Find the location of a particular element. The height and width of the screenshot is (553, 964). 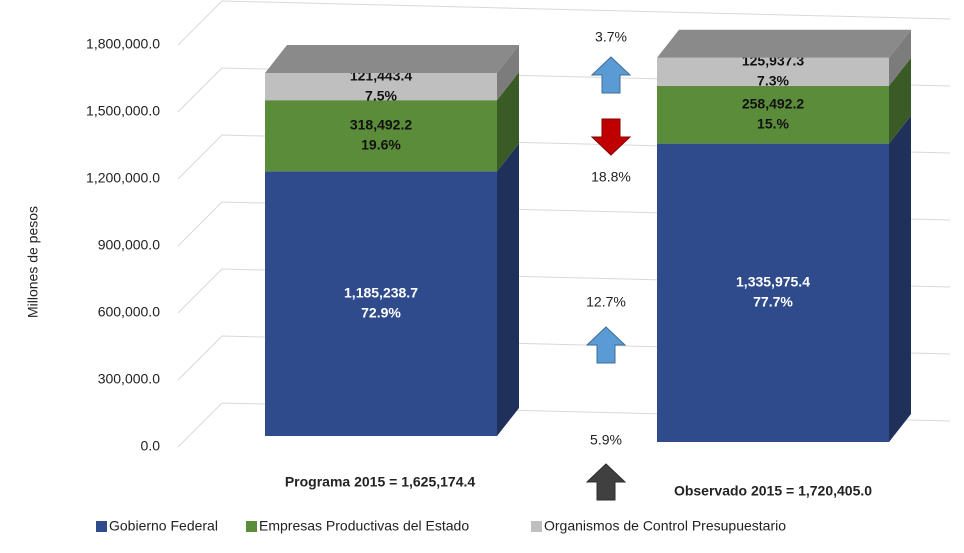

y-tick-label: 600,000.0 is located at coordinates (129, 312).